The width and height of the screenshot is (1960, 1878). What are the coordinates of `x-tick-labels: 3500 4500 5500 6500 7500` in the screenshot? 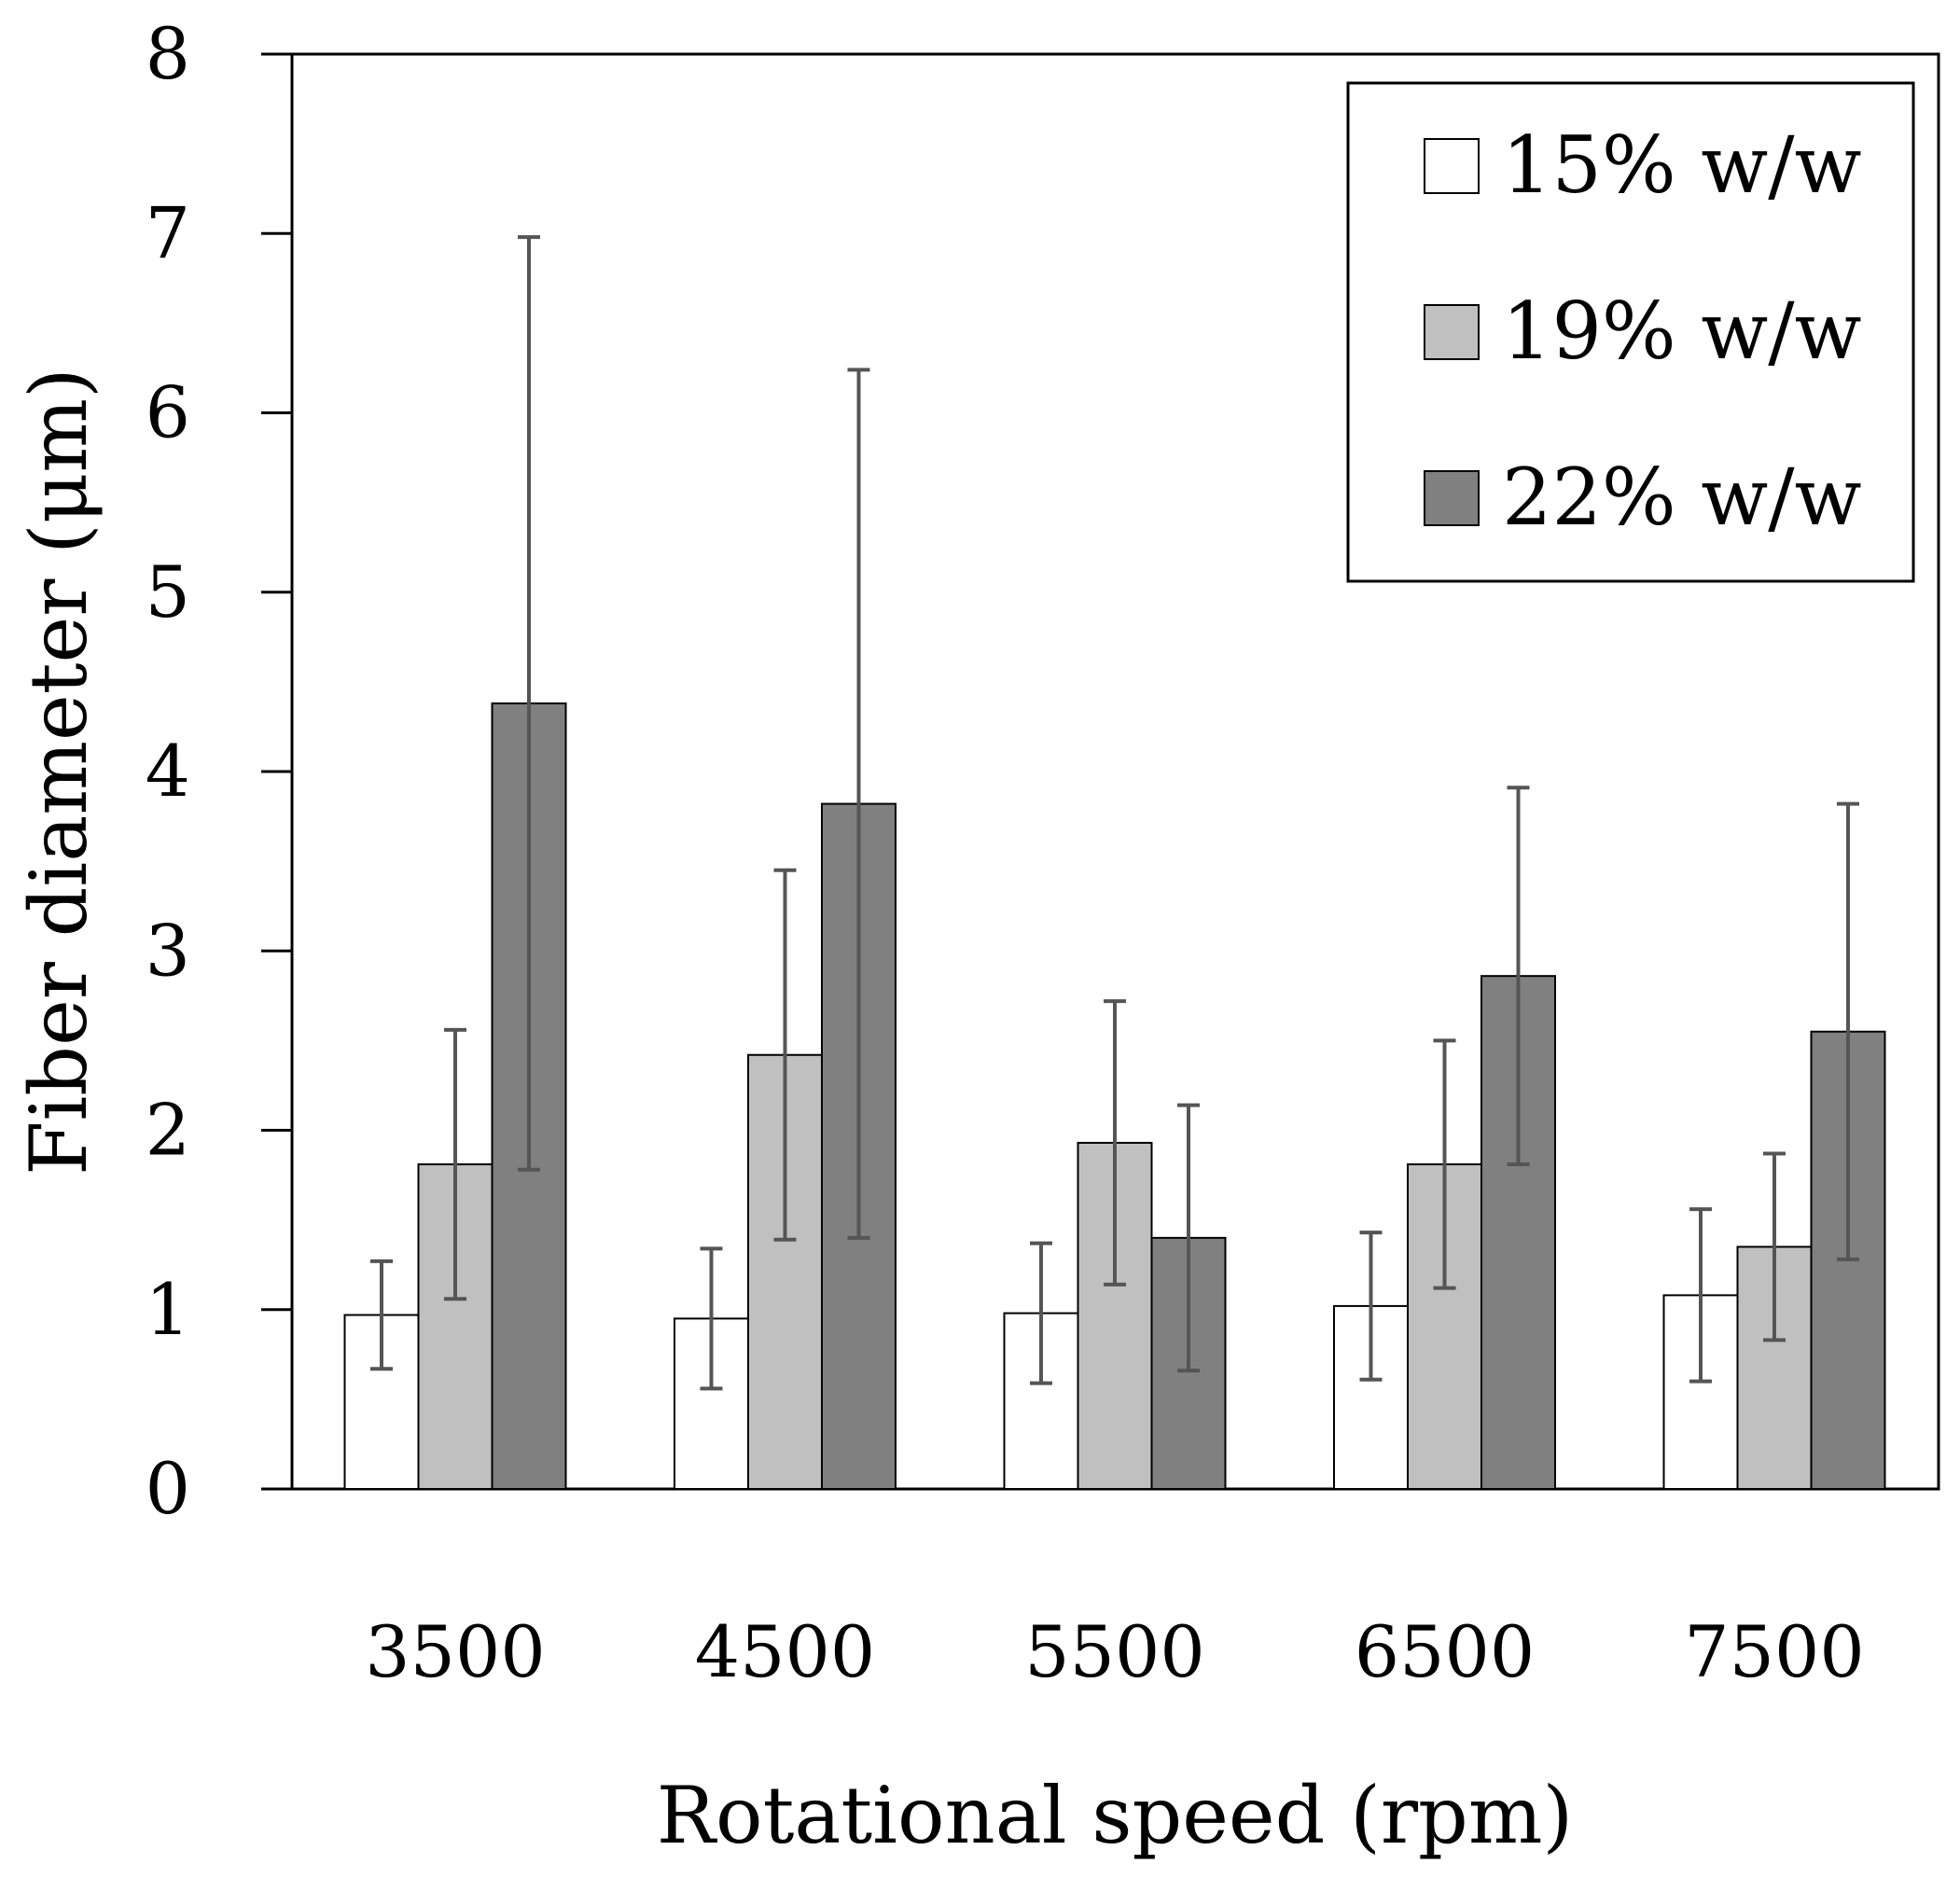 It's located at (1114, 1651).